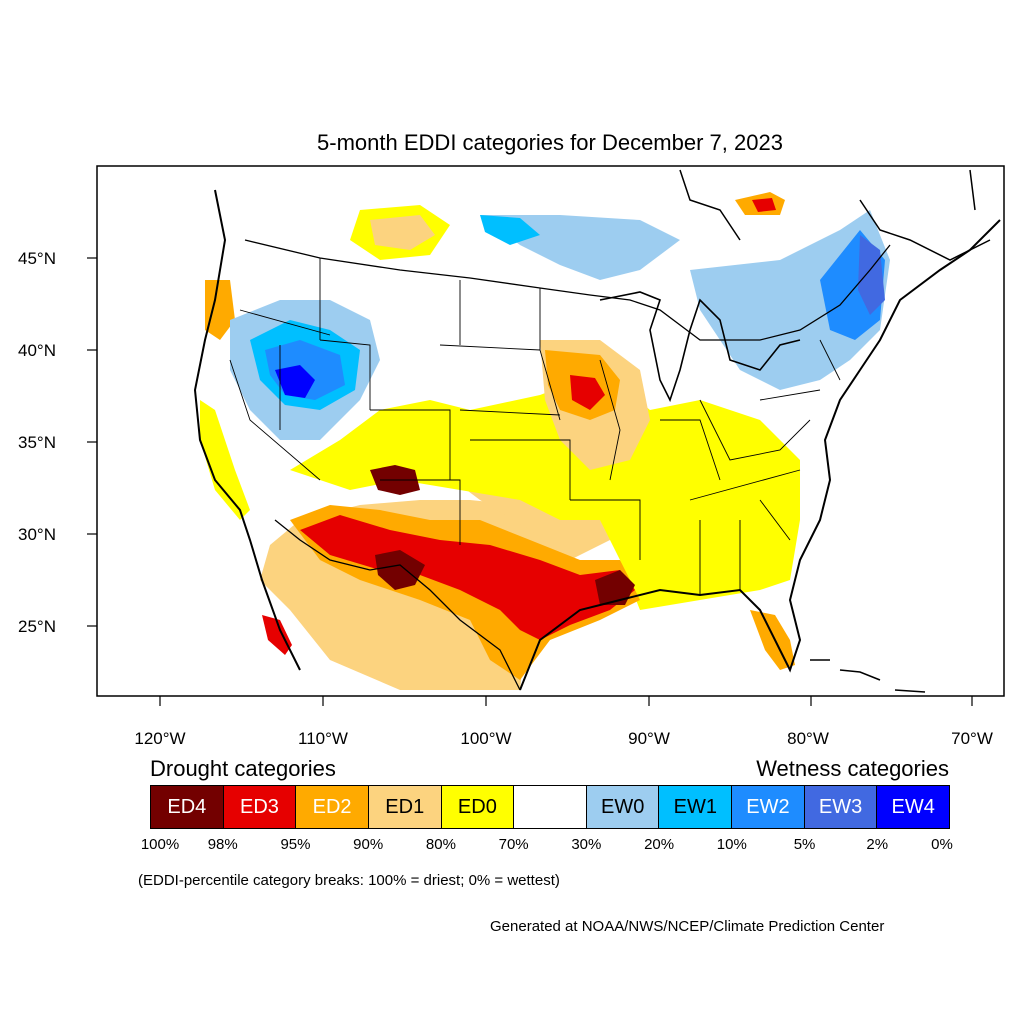 The width and height of the screenshot is (1024, 1024). I want to click on lon-ticks, so click(566, 701).